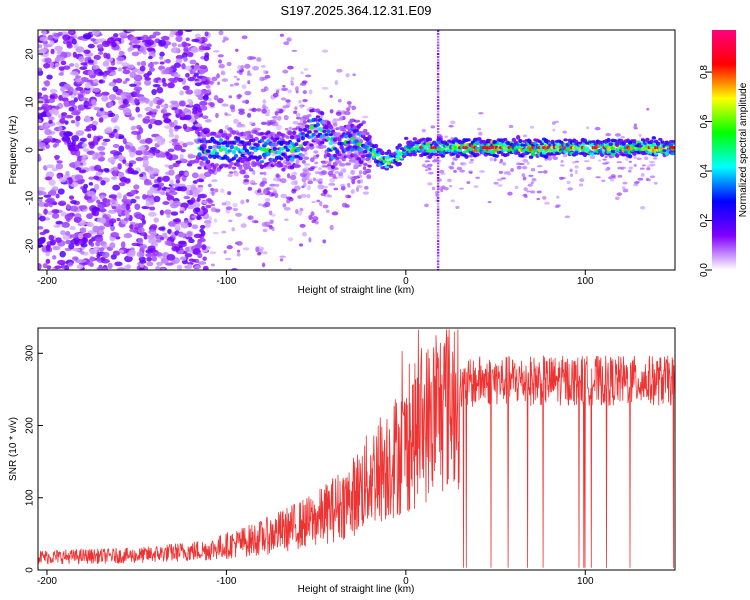 The height and width of the screenshot is (600, 750). What do you see at coordinates (585, 581) in the screenshot?
I see `snr-x-tick-label: 100` at bounding box center [585, 581].